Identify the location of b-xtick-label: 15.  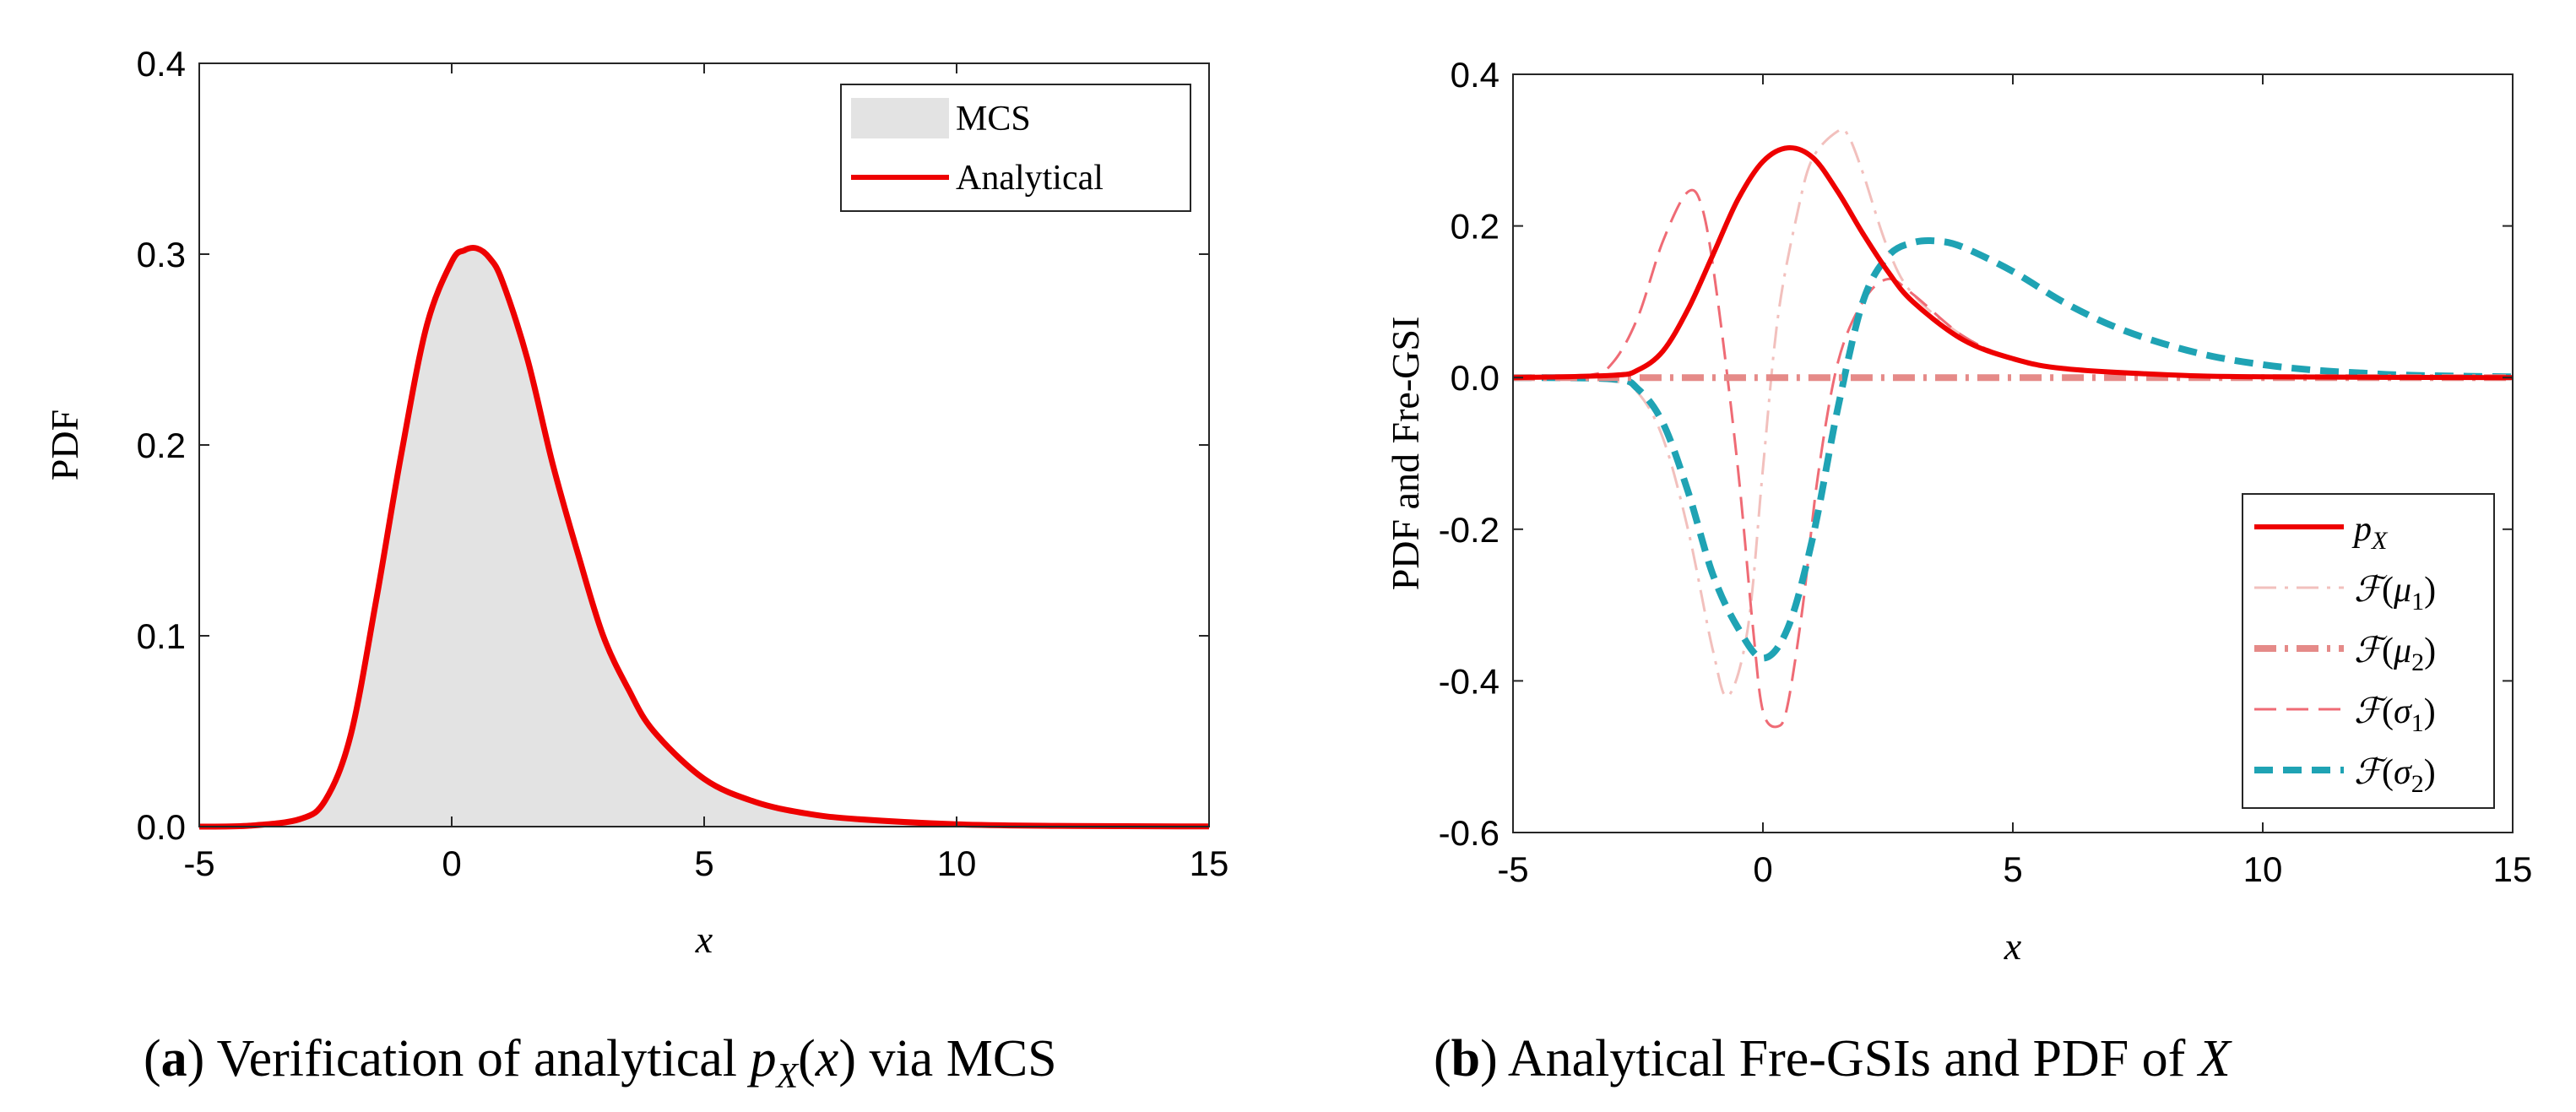
(2513, 869).